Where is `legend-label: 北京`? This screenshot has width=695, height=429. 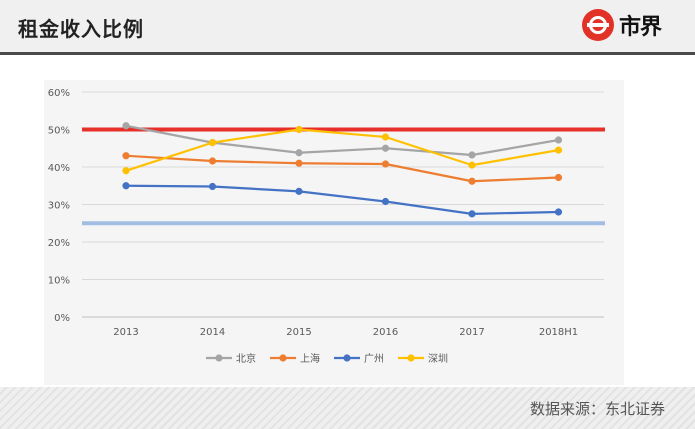
legend-label: 北京 is located at coordinates (246, 358).